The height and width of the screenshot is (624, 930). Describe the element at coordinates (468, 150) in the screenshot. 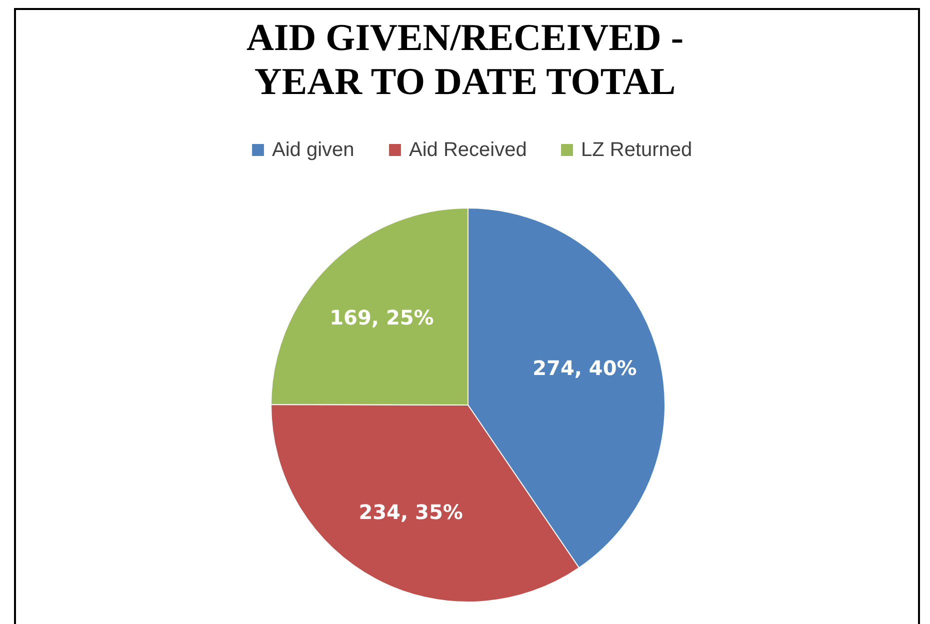

I see `legend-label: Aid Received` at that location.